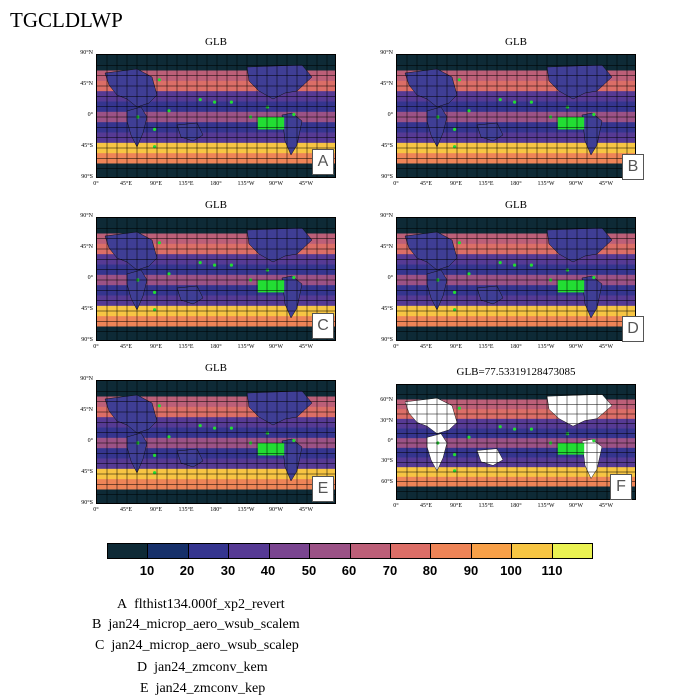 The height and width of the screenshot is (700, 700). I want to click on legend-text: jan24_zmconv_kem, so click(211, 667).